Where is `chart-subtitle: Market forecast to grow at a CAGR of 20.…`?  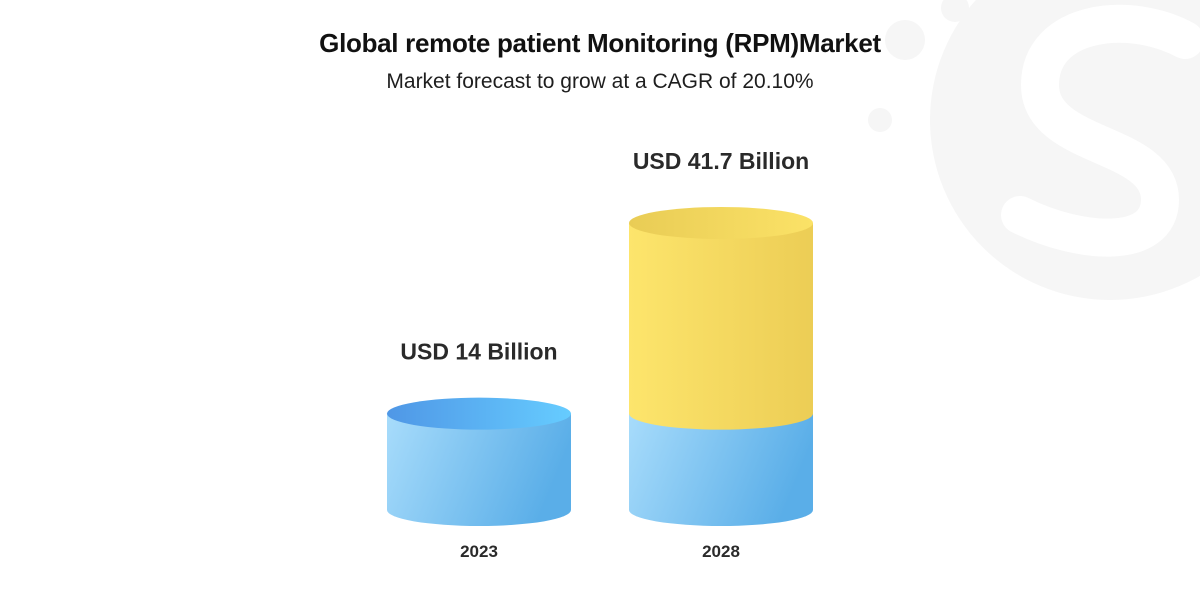 chart-subtitle: Market forecast to grow at a CAGR of 20.… is located at coordinates (600, 81).